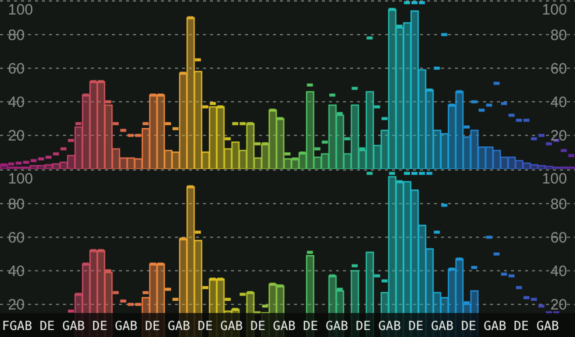  What do you see at coordinates (280, 325) in the screenshot?
I see `annotation: FGAB DE GAB DE GAB DE GAB DE GAB DE GAB DE GAB DE GAB DE GAB DE GAB DE GAB` at bounding box center [280, 325].